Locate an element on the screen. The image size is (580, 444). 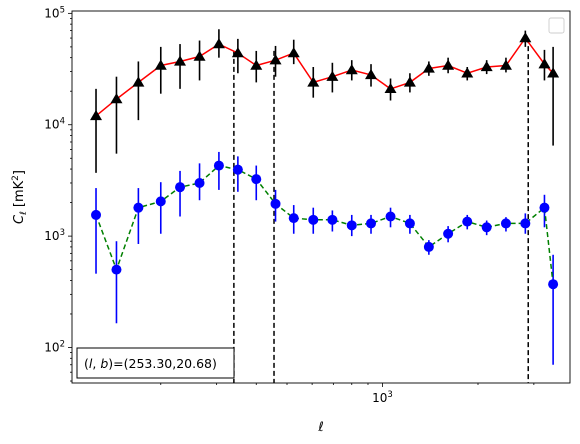
x-axis-label: ℓ is located at coordinates (320, 427).